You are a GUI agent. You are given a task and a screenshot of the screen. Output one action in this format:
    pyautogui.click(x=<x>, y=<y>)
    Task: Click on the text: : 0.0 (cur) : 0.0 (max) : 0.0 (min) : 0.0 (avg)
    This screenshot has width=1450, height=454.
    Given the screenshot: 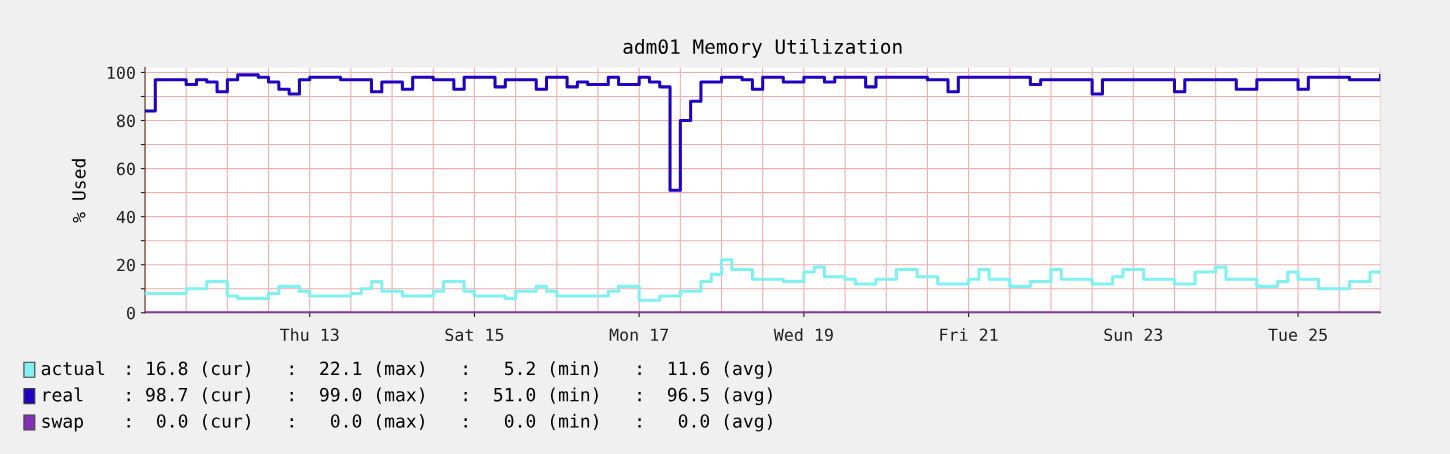 What is the action you would take?
    pyautogui.click(x=449, y=422)
    